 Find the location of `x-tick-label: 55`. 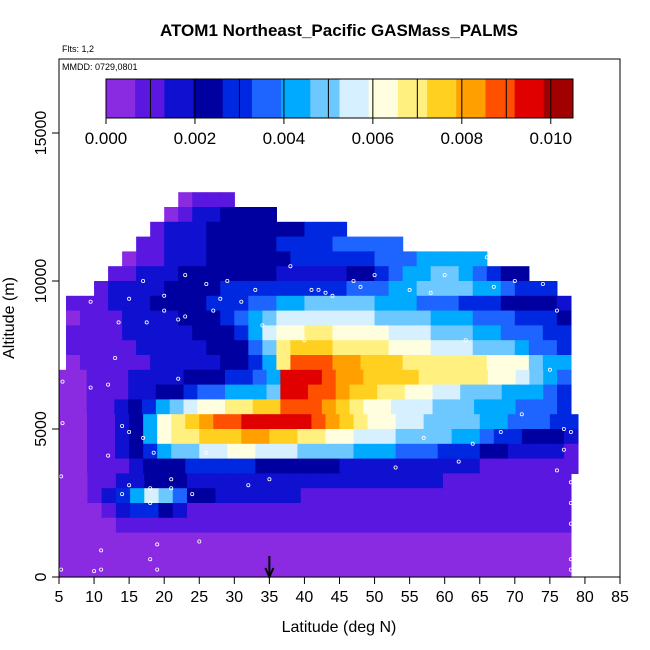

x-tick-label: 55 is located at coordinates (410, 597).